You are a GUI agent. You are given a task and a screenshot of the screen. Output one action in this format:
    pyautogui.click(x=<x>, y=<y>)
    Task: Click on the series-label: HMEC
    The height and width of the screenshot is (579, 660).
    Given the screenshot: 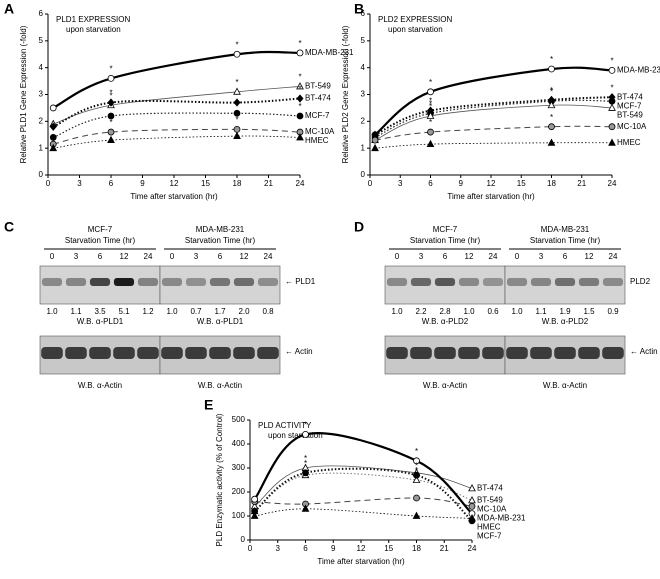 What is the action you would take?
    pyautogui.click(x=489, y=527)
    